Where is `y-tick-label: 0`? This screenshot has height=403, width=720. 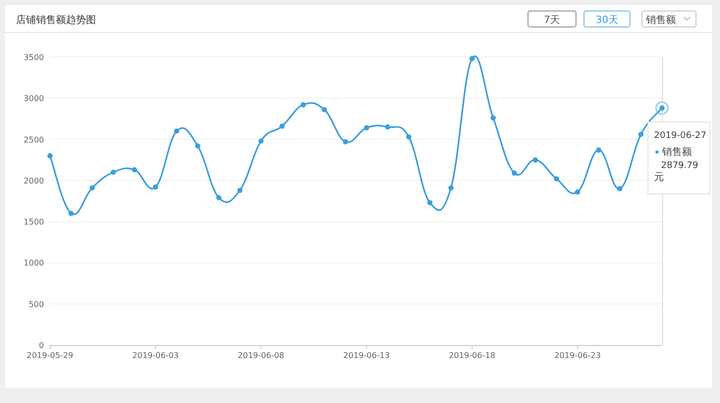 y-tick-label: 0 is located at coordinates (41, 345).